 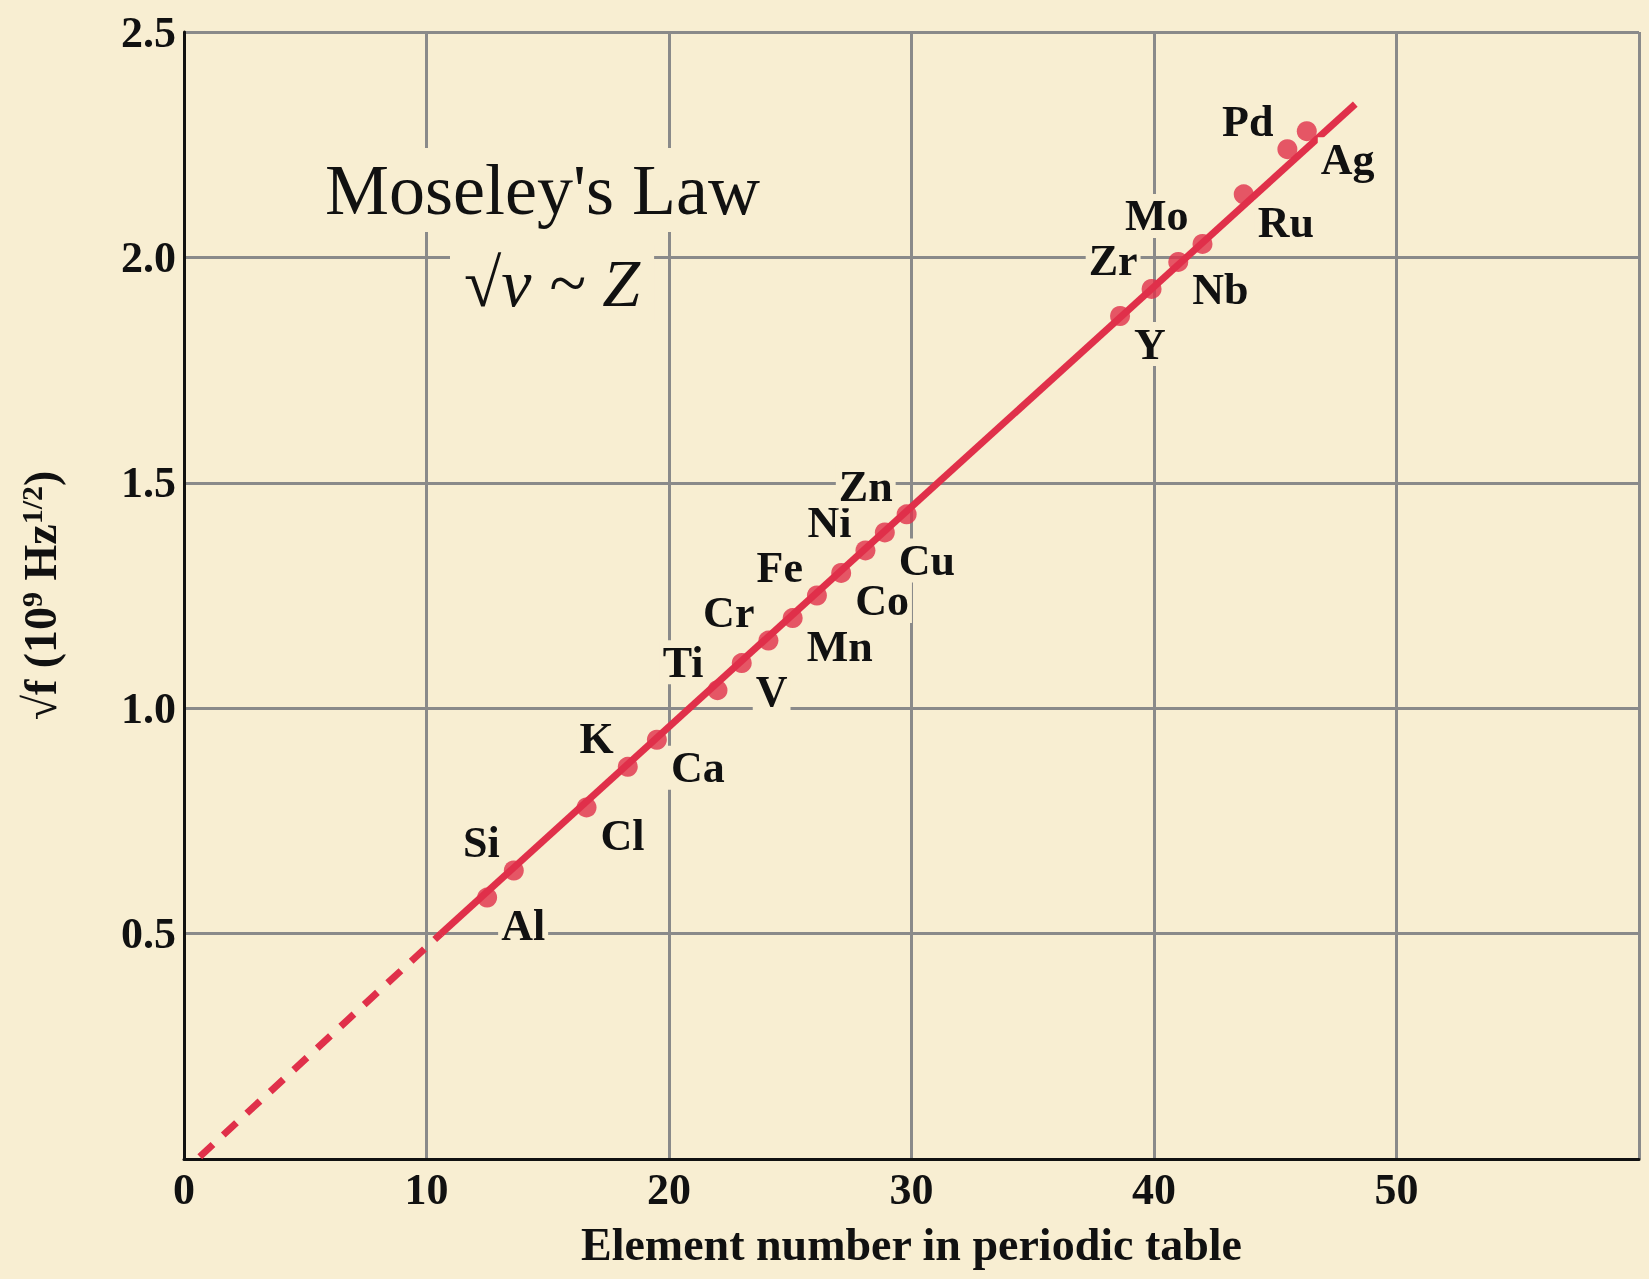 What do you see at coordinates (542, 190) in the screenshot?
I see `text: Moseley's Law` at bounding box center [542, 190].